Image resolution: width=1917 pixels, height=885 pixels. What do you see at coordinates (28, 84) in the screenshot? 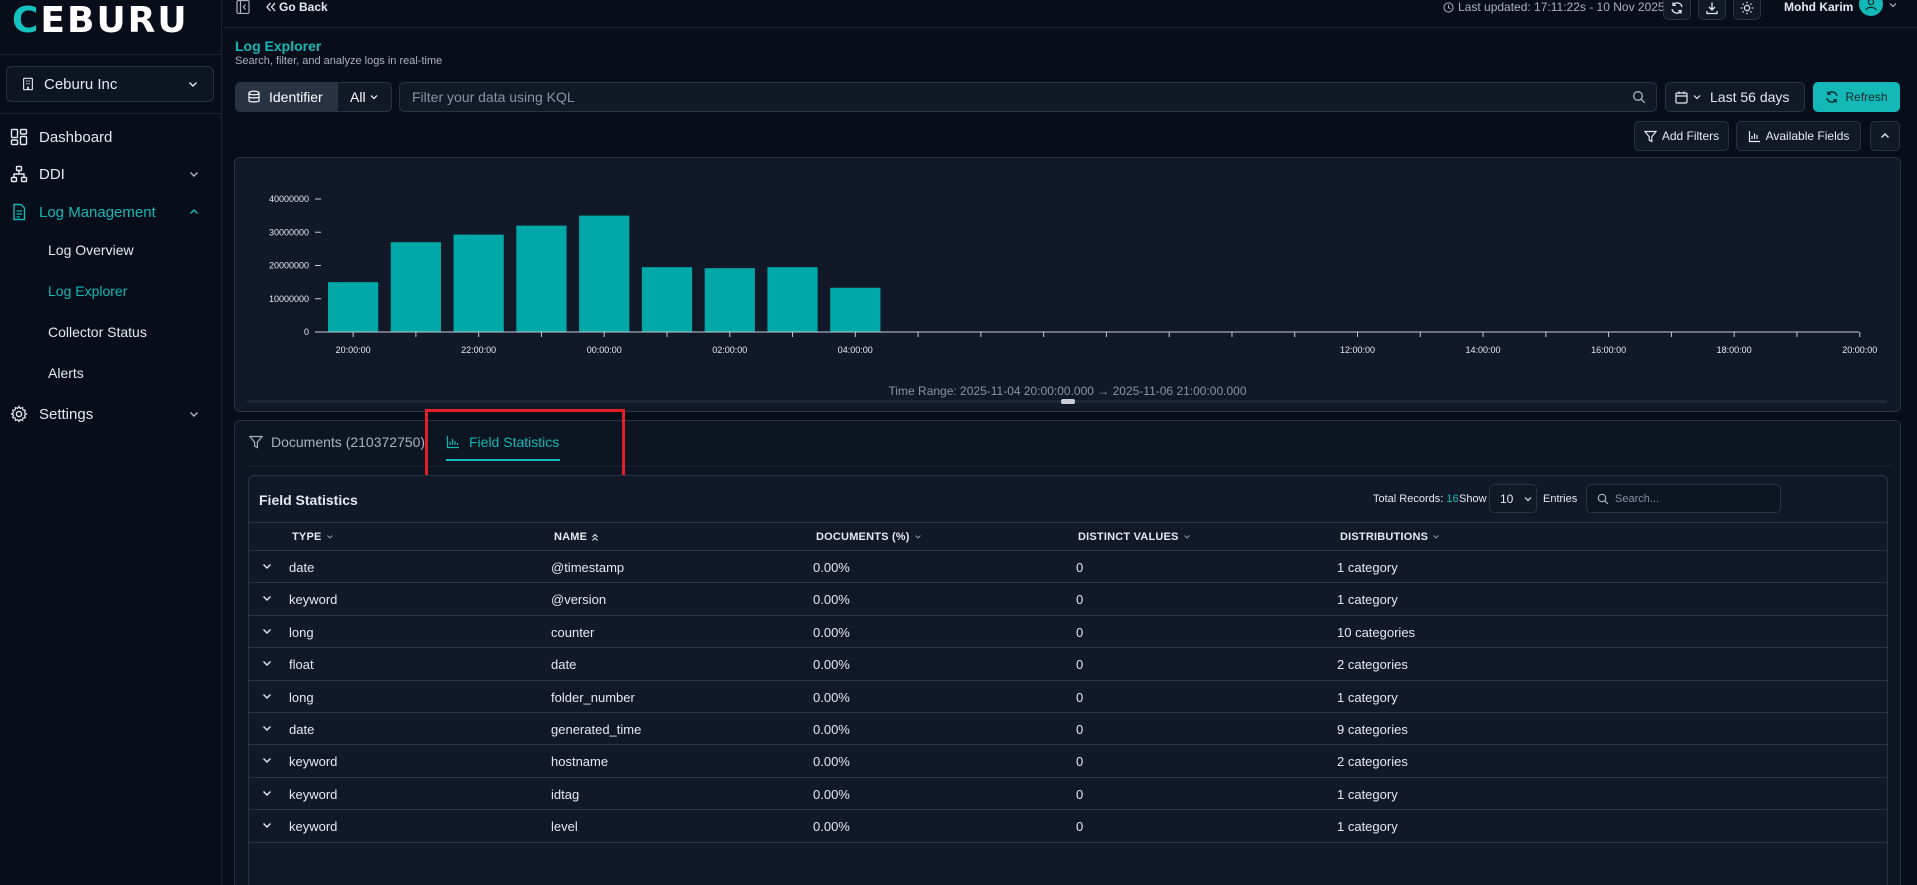
I see `building-icon` at bounding box center [28, 84].